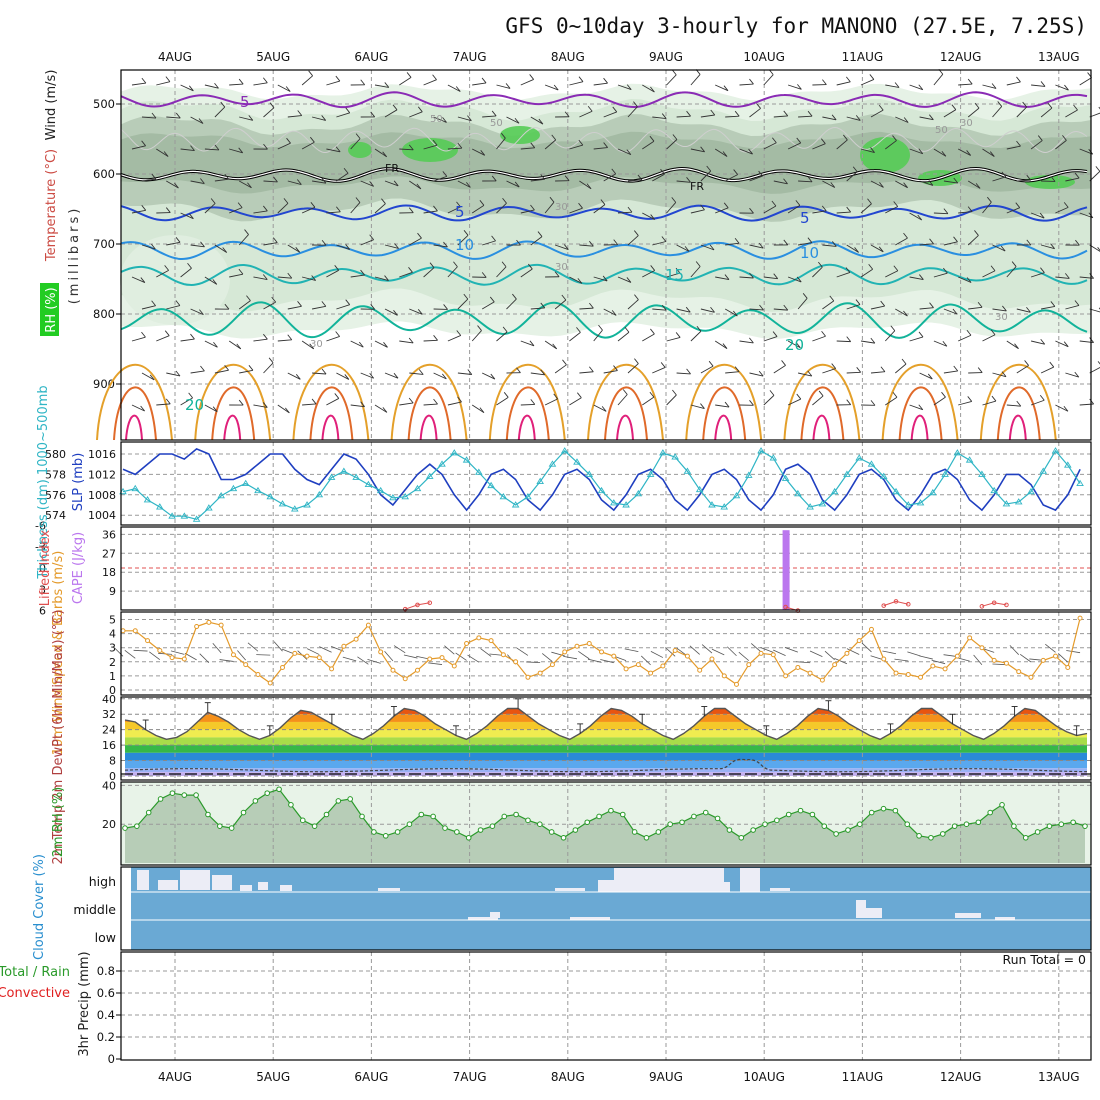 Image resolution: width=1100 pixels, height=1100 pixels. I want to click on contour-label: 50, so click(436, 119).